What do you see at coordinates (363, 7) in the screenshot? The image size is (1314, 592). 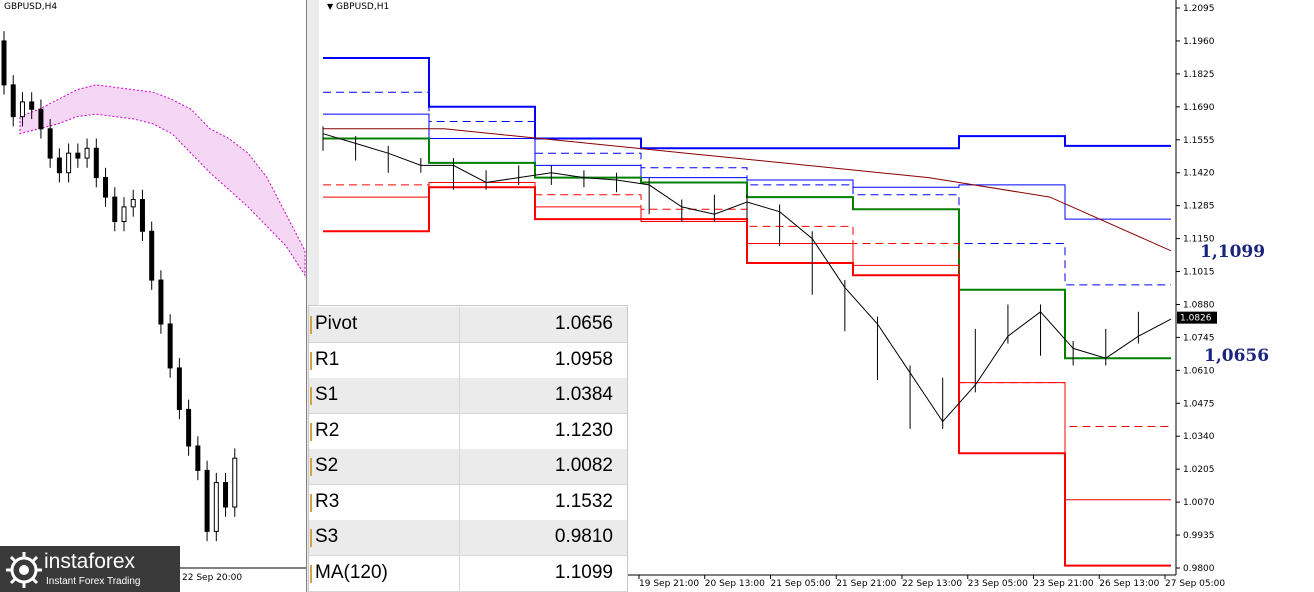 I see `h1-chart-title-text: GBPUSD,H1` at bounding box center [363, 7].